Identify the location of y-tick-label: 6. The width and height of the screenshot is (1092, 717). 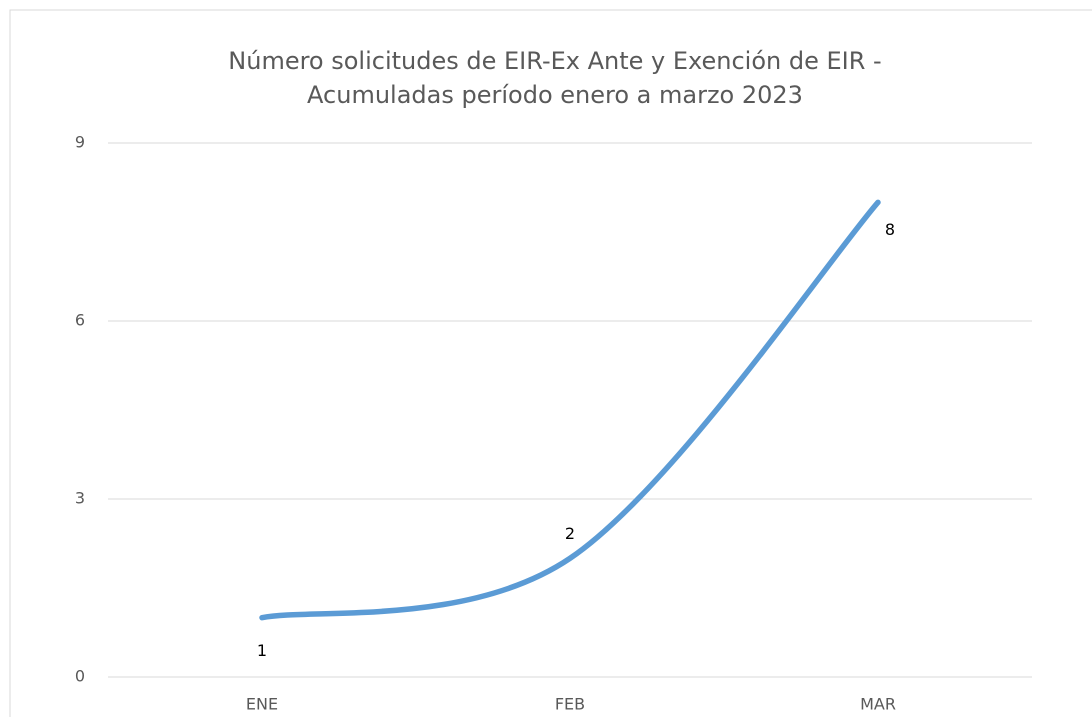
(80, 320).